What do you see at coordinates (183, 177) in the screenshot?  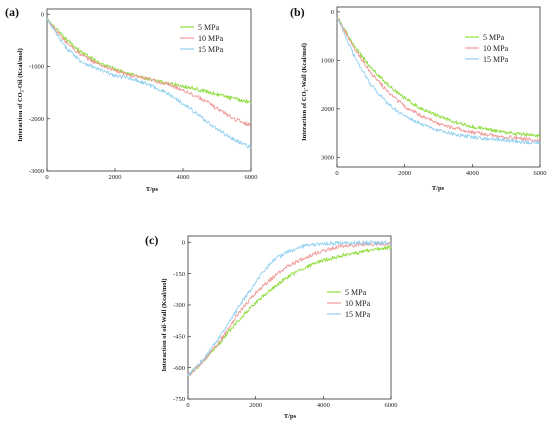 I see `x-tick-label-a: 4000` at bounding box center [183, 177].